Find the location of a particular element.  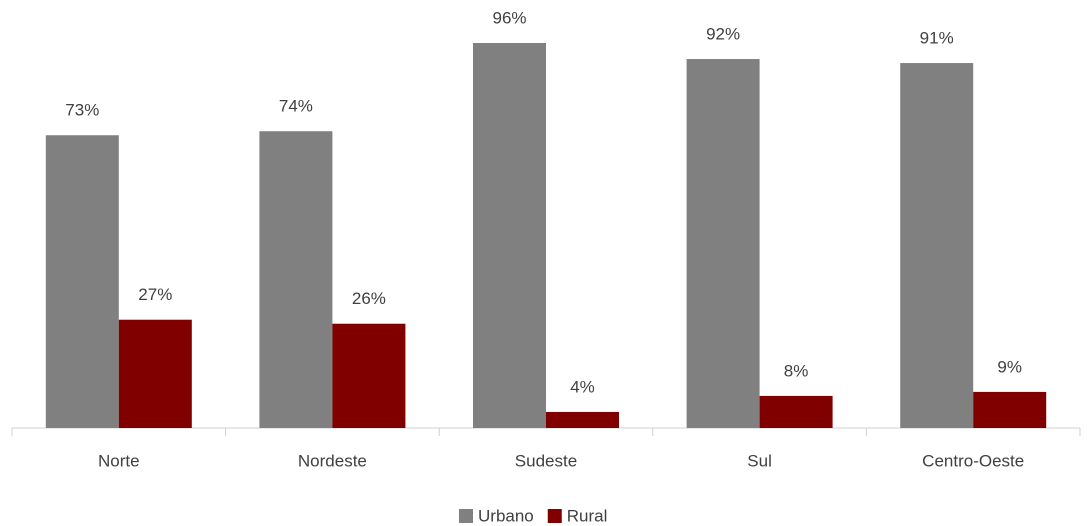

data-label: 26% is located at coordinates (369, 298).